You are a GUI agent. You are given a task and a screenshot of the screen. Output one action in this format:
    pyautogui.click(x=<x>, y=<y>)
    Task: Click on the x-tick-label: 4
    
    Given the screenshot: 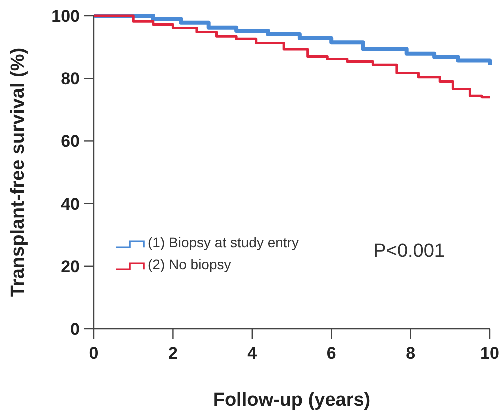 What is the action you would take?
    pyautogui.click(x=253, y=353)
    